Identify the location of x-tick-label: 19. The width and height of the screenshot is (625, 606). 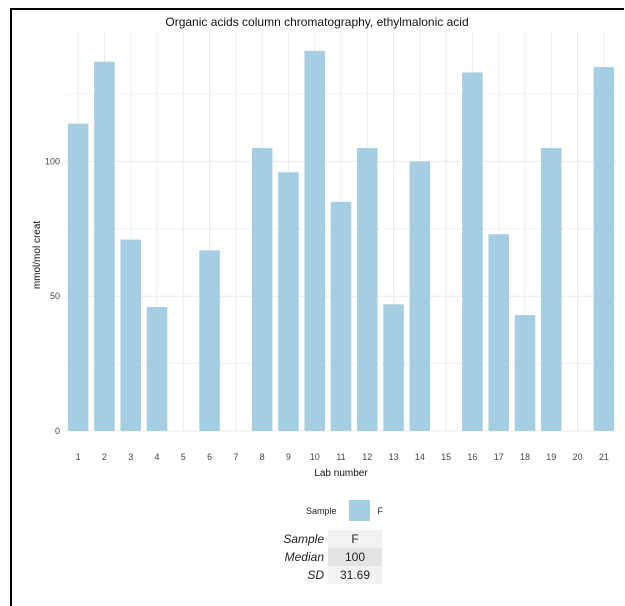
(551, 457).